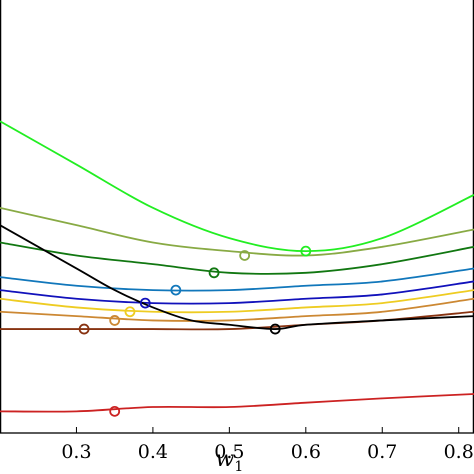 This screenshot has height=474, width=474. Describe the element at coordinates (267, 445) in the screenshot. I see `x-axis-ticks: 0.3 0.4 0.5 0.6 0.7 0.8` at that location.